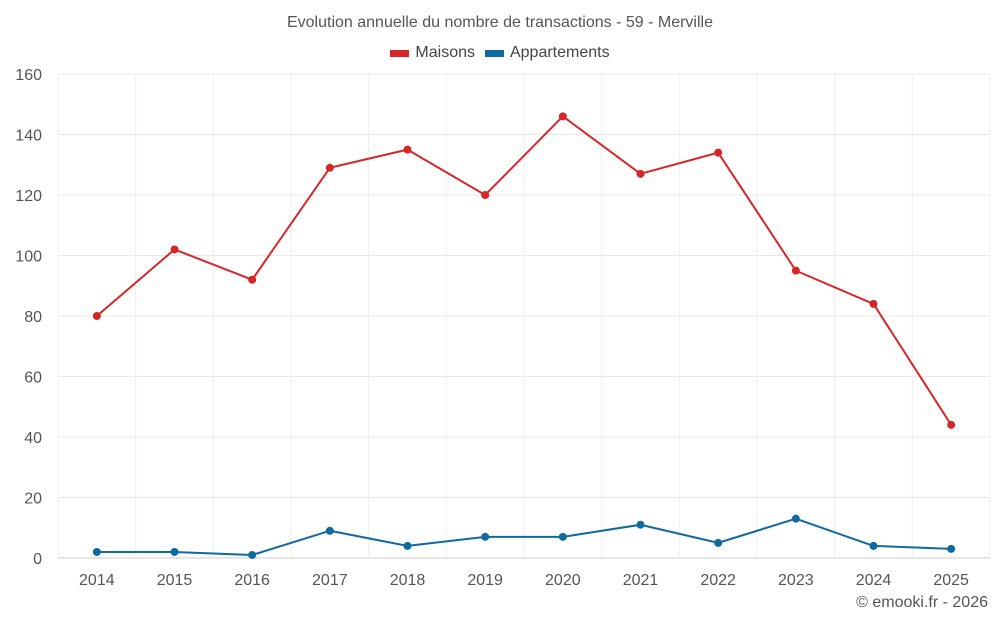 This screenshot has height=625, width=1000. I want to click on data-point-appartements: Appartements 2025: 3, so click(951, 548).